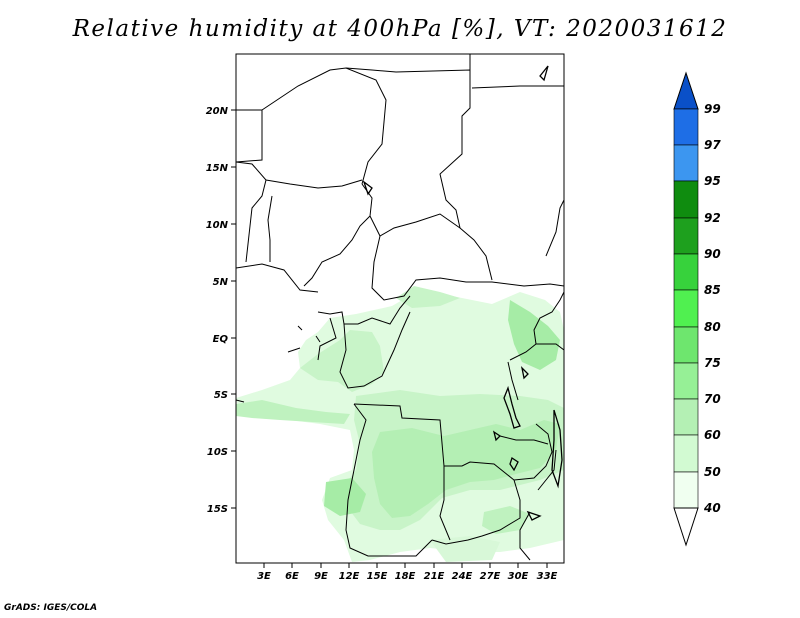  Describe the element at coordinates (712, 145) in the screenshot. I see `colorbar-label: 97` at that location.